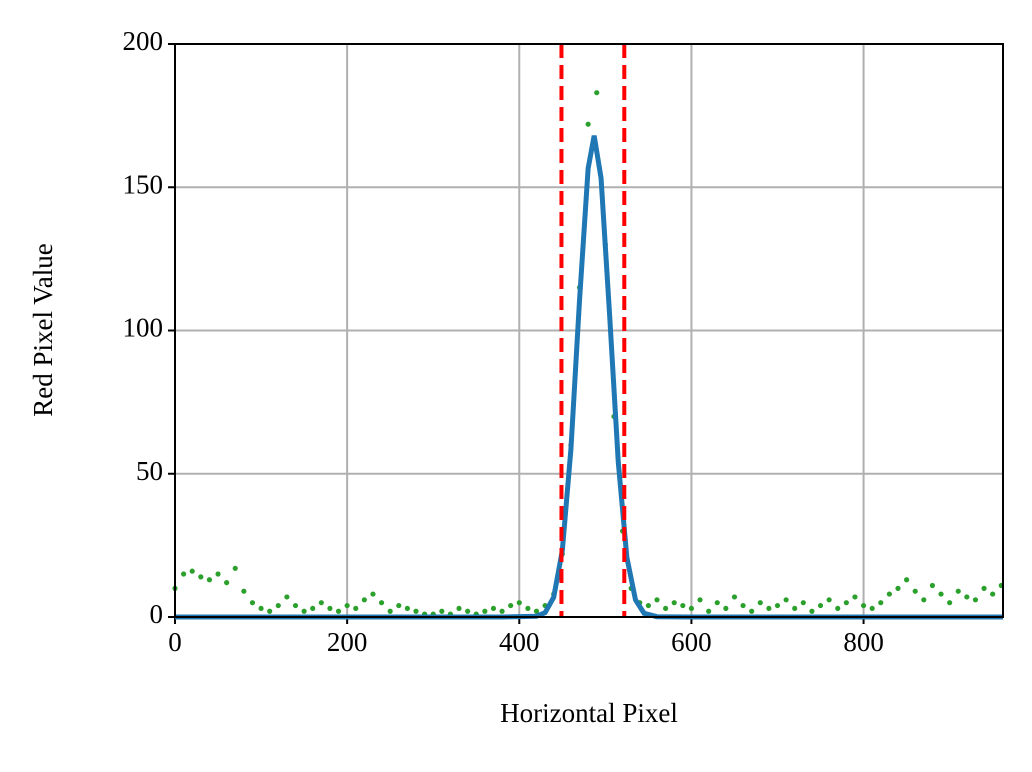 This screenshot has width=1032, height=772. What do you see at coordinates (157, 614) in the screenshot?
I see `y-tick-label: 0` at bounding box center [157, 614].